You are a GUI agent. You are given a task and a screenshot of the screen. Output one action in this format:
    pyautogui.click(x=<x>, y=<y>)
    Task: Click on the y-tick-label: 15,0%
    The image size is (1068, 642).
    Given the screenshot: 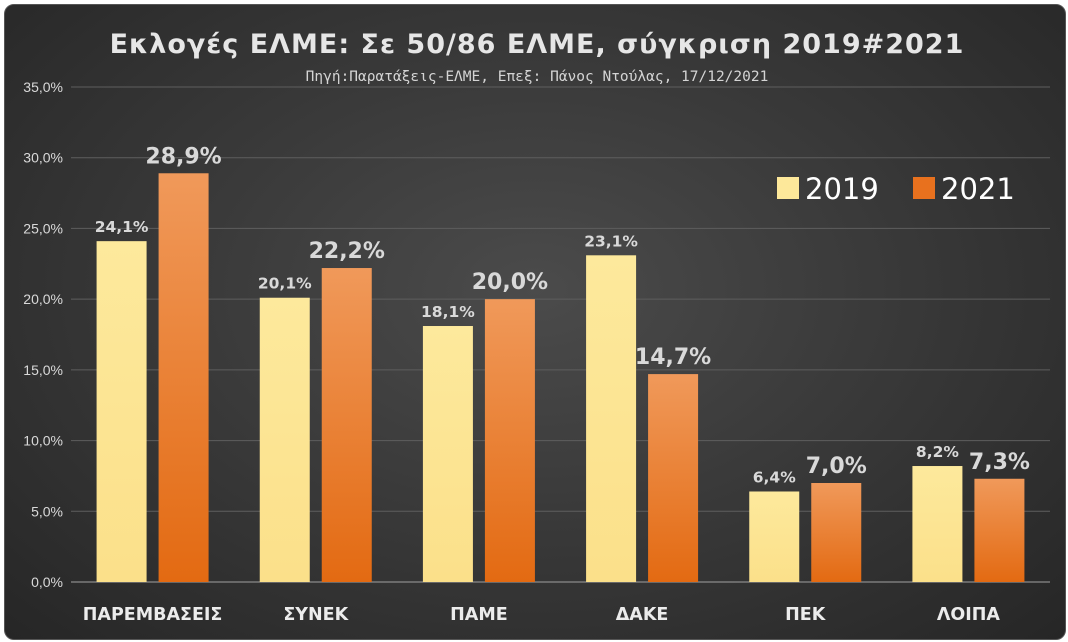 What is the action you would take?
    pyautogui.click(x=43, y=370)
    